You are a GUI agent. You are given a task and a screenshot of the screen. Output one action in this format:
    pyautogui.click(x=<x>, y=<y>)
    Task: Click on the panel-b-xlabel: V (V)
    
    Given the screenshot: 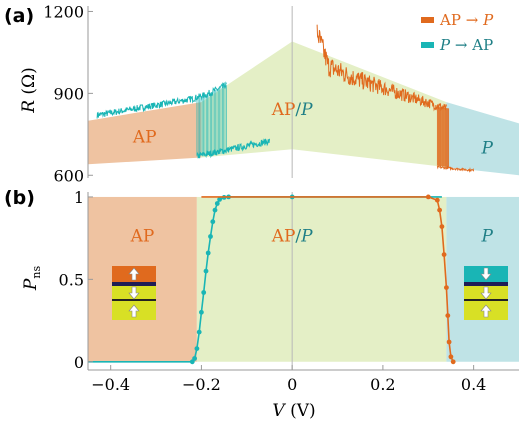 What is the action you would take?
    pyautogui.click(x=293, y=411)
    